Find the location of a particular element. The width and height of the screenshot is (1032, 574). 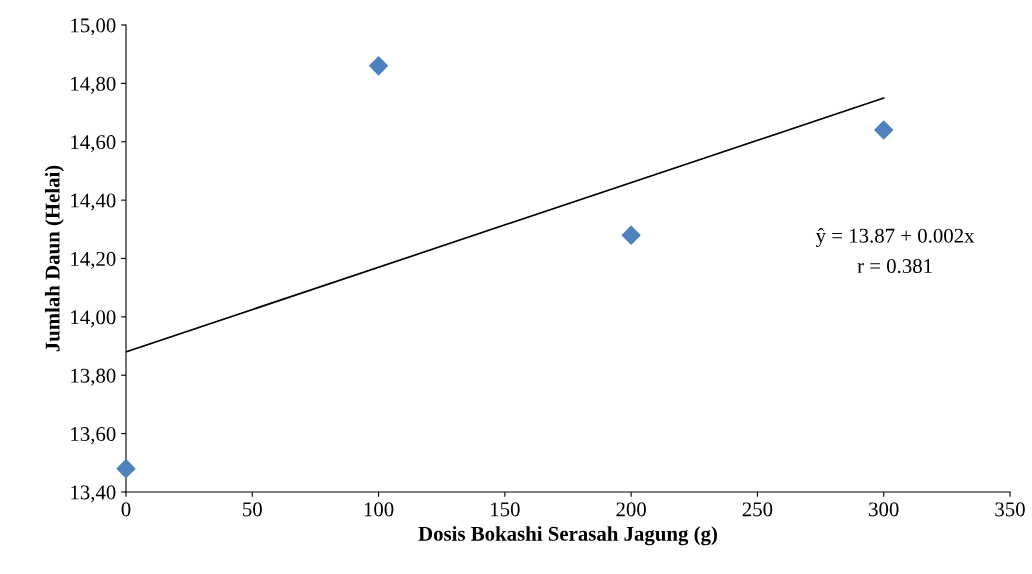

x-tick-label: 350 is located at coordinates (1010, 509).